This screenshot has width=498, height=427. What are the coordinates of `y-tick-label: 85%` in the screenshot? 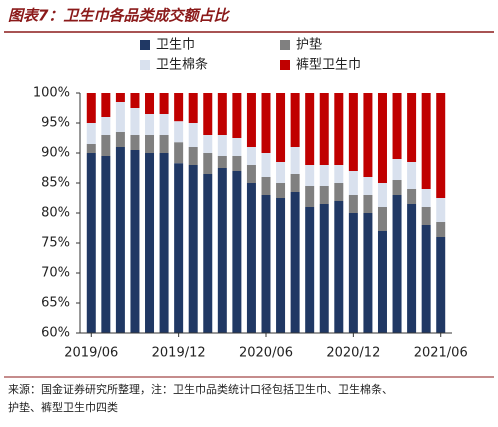 It's located at (55, 183).